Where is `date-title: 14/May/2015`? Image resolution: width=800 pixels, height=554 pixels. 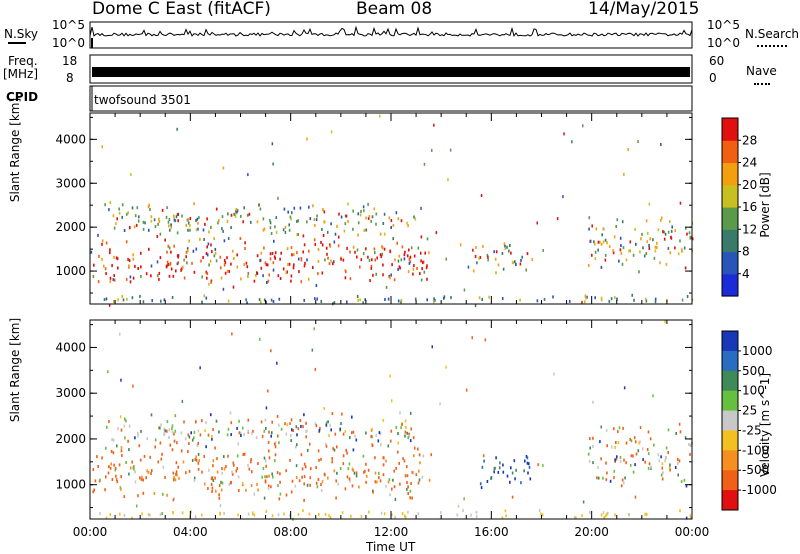
date-title: 14/May/2015 is located at coordinates (644, 9).